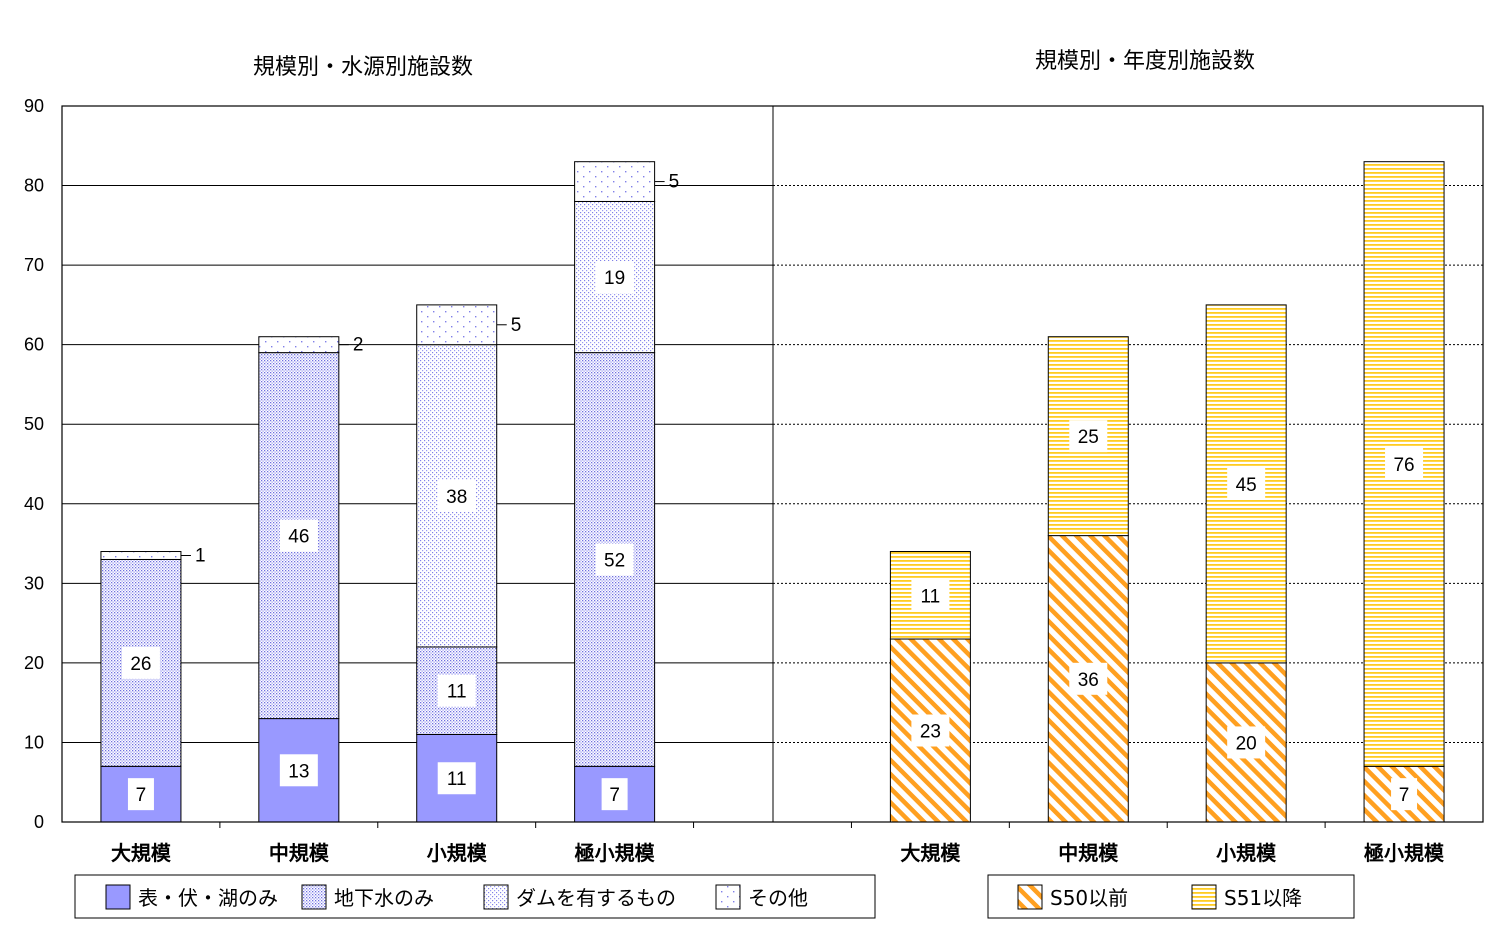 The width and height of the screenshot is (1499, 926). What do you see at coordinates (34, 265) in the screenshot?
I see `y-tick-label: 70` at bounding box center [34, 265].